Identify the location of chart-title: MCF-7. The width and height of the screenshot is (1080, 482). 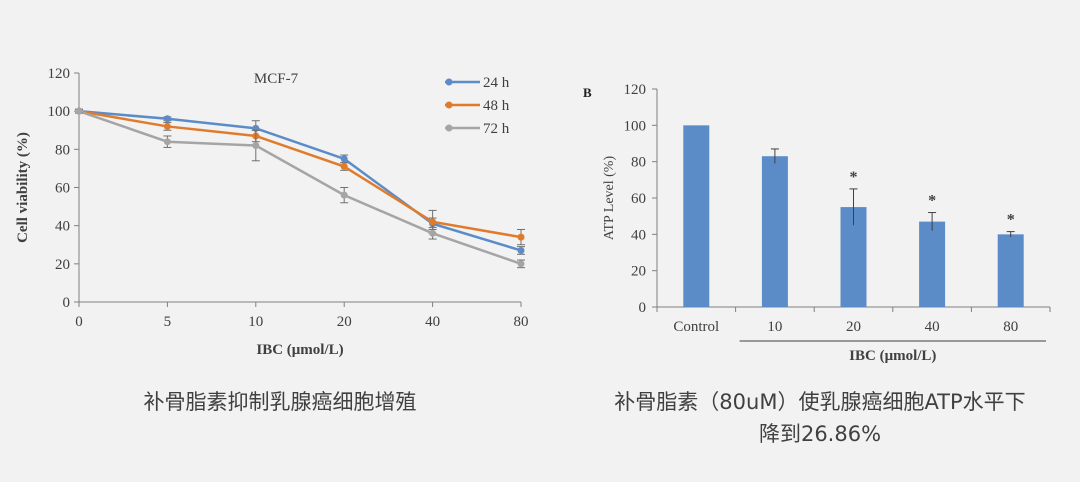
(276, 79).